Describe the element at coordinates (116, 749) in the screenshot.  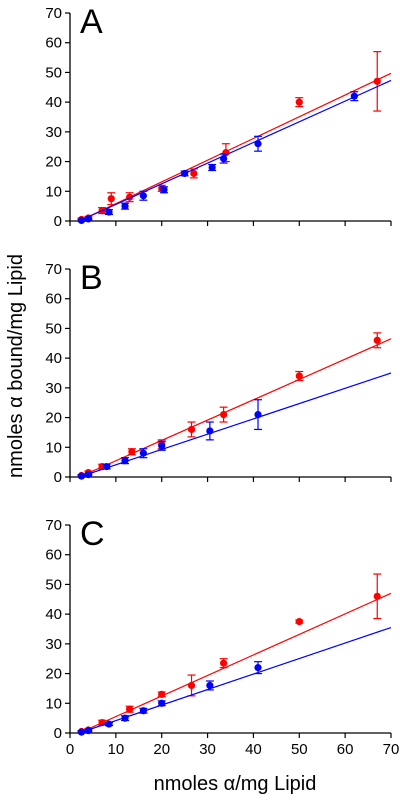
I see `x-tick-label: 10` at that location.